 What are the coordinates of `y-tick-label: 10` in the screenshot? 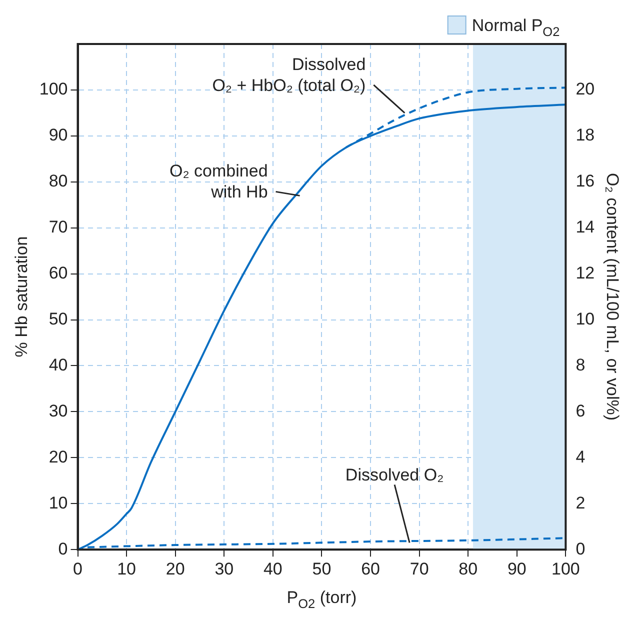 It's located at (58, 502).